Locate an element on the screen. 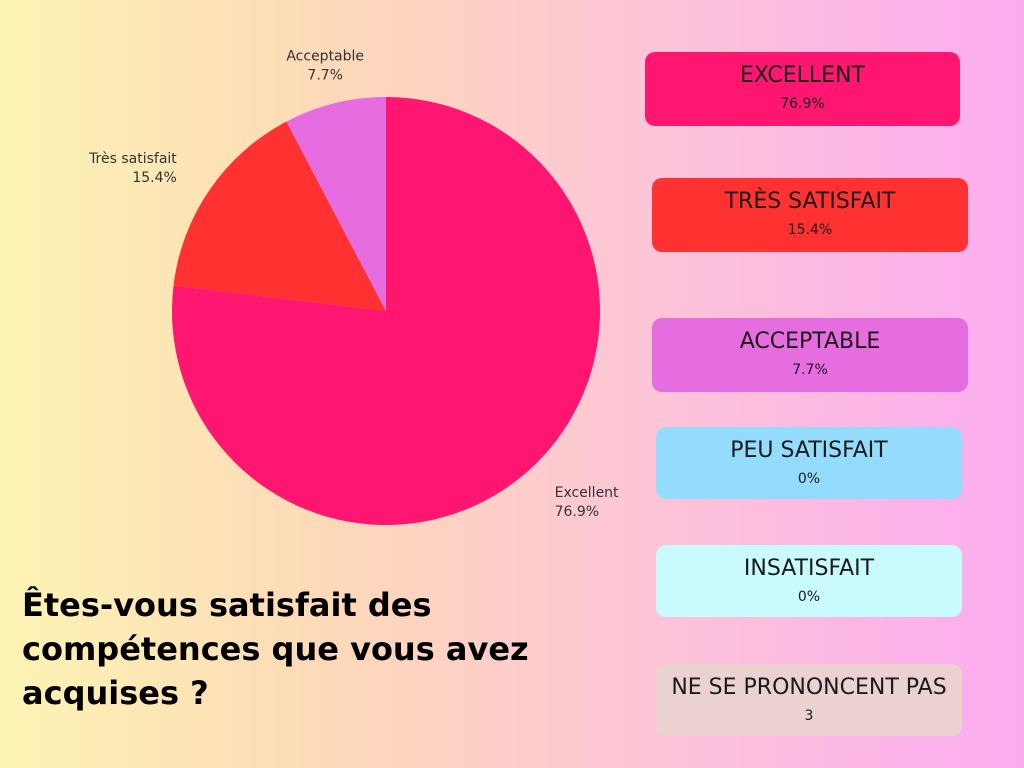 Image resolution: width=1024 pixels, height=768 pixels. legend-card-label: INSATISFAIT is located at coordinates (809, 568).